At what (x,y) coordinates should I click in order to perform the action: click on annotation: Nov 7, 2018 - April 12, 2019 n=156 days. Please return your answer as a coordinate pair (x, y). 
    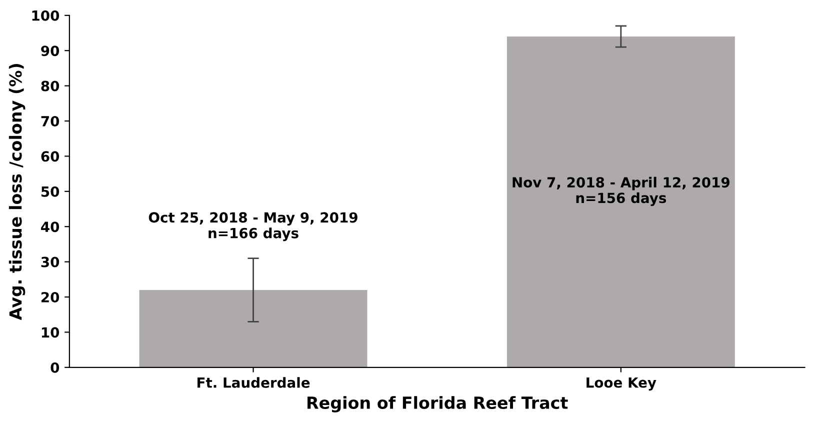
    Looking at the image, I should click on (621, 191).